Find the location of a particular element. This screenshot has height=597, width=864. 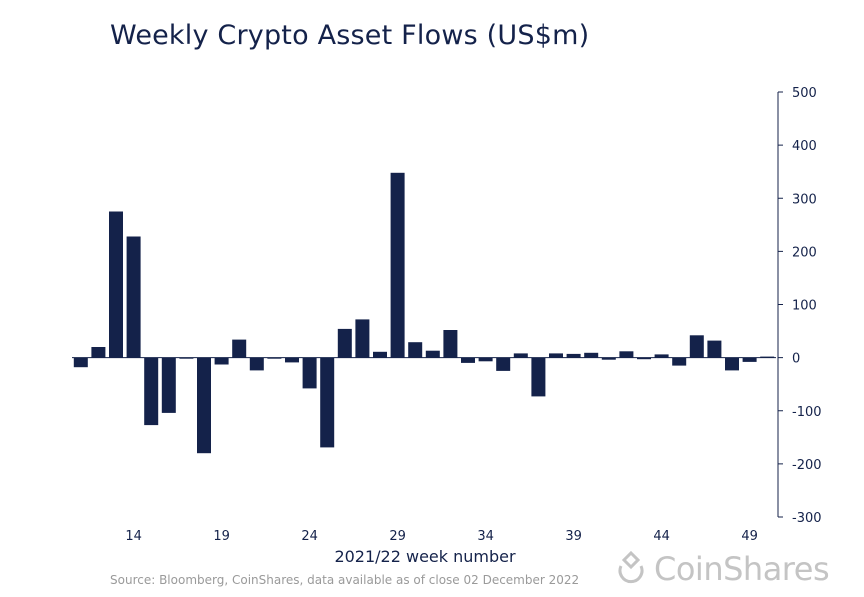

bar-2021/48 is located at coordinates (732, 364).